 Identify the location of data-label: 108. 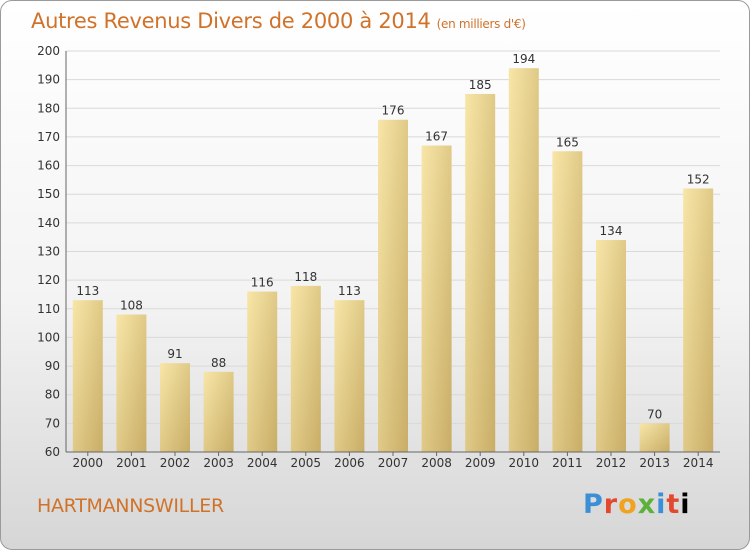
(131, 306).